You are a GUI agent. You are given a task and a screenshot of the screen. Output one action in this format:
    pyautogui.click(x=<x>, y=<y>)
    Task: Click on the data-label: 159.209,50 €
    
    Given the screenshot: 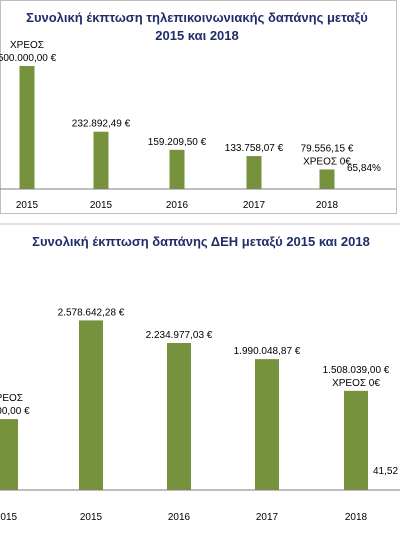 What is the action you would take?
    pyautogui.click(x=177, y=142)
    